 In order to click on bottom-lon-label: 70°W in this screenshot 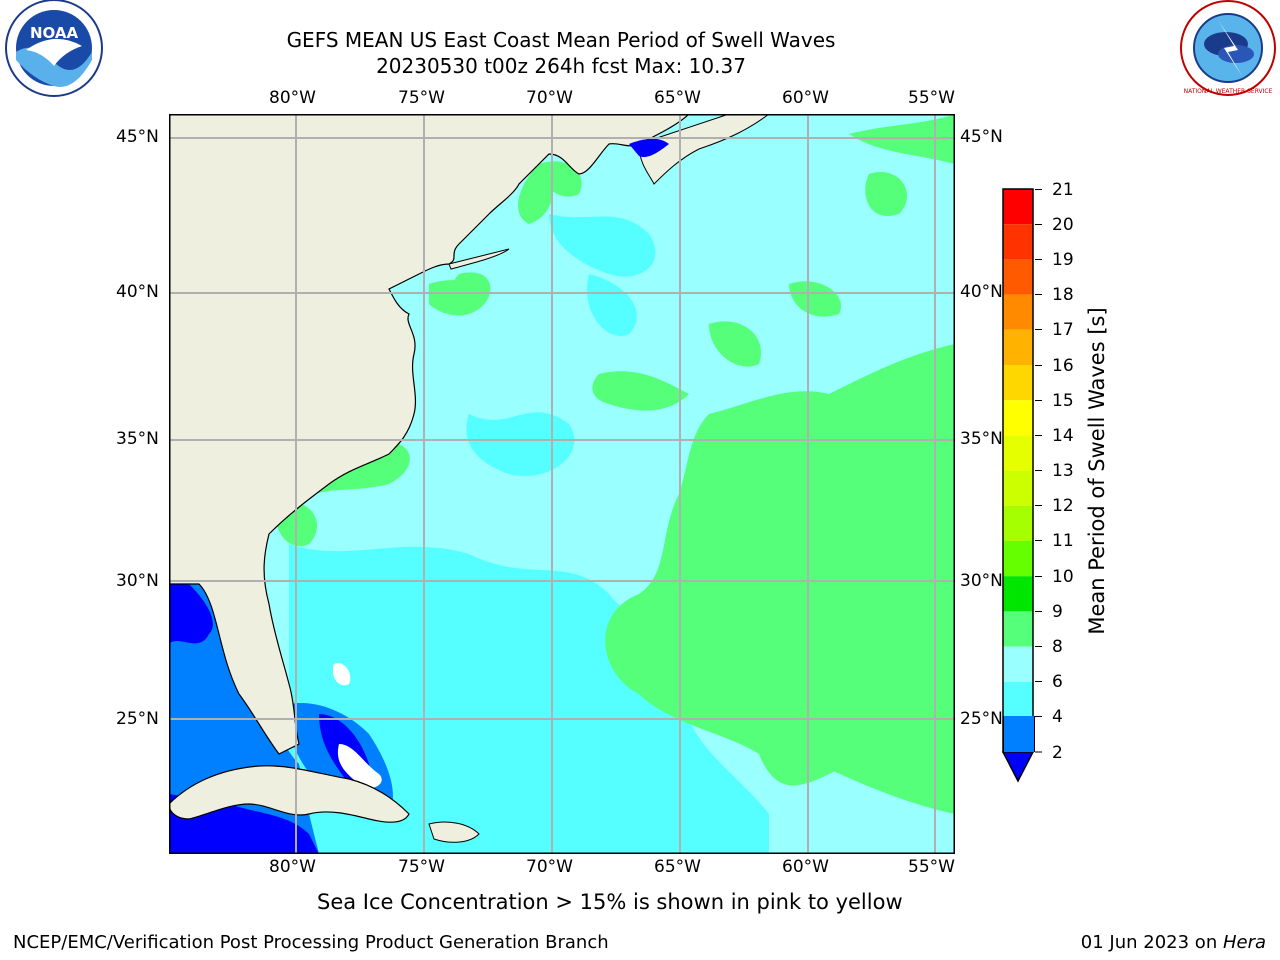, I will do `click(549, 867)`.